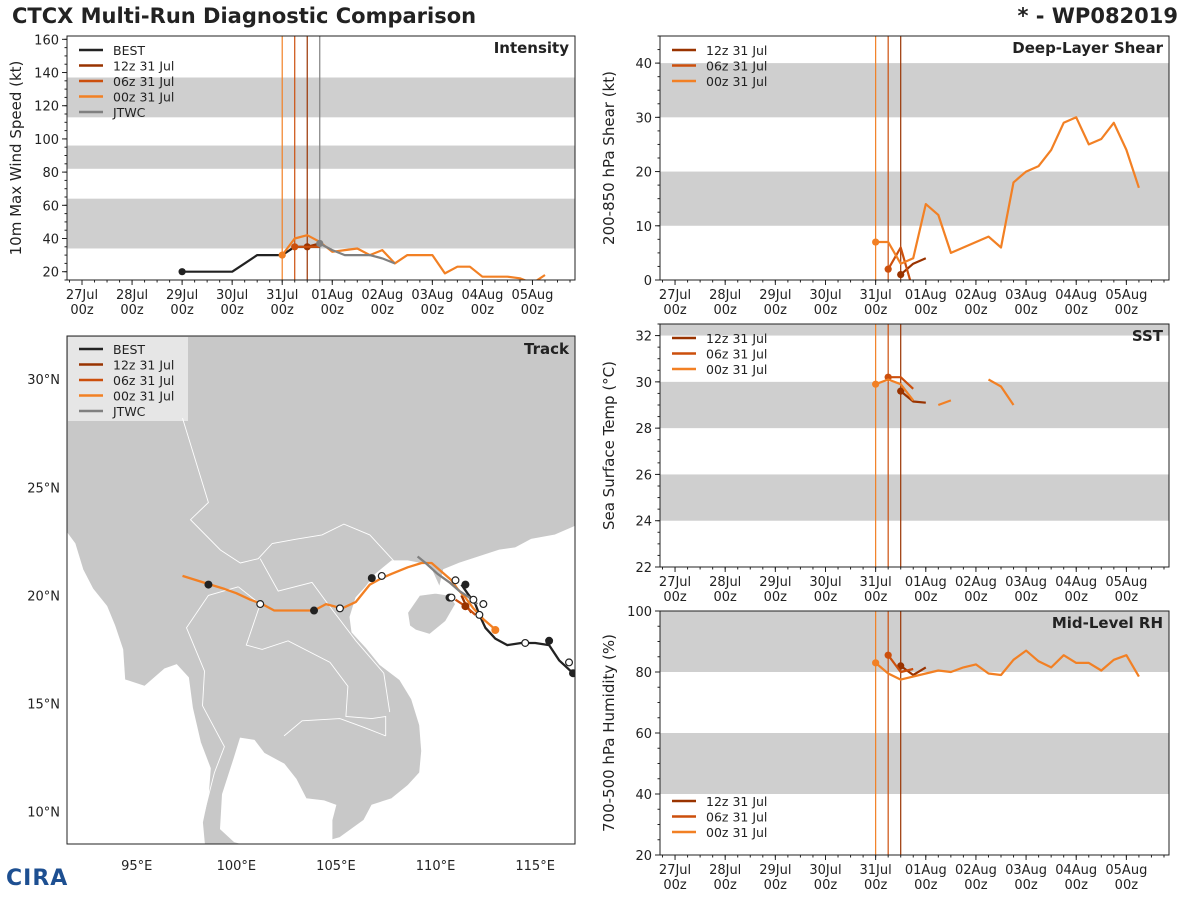 The width and height of the screenshot is (1200, 900). Describe the element at coordinates (736, 832) in the screenshot. I see `rh-legend-label: 00z 31 Jul` at that location.